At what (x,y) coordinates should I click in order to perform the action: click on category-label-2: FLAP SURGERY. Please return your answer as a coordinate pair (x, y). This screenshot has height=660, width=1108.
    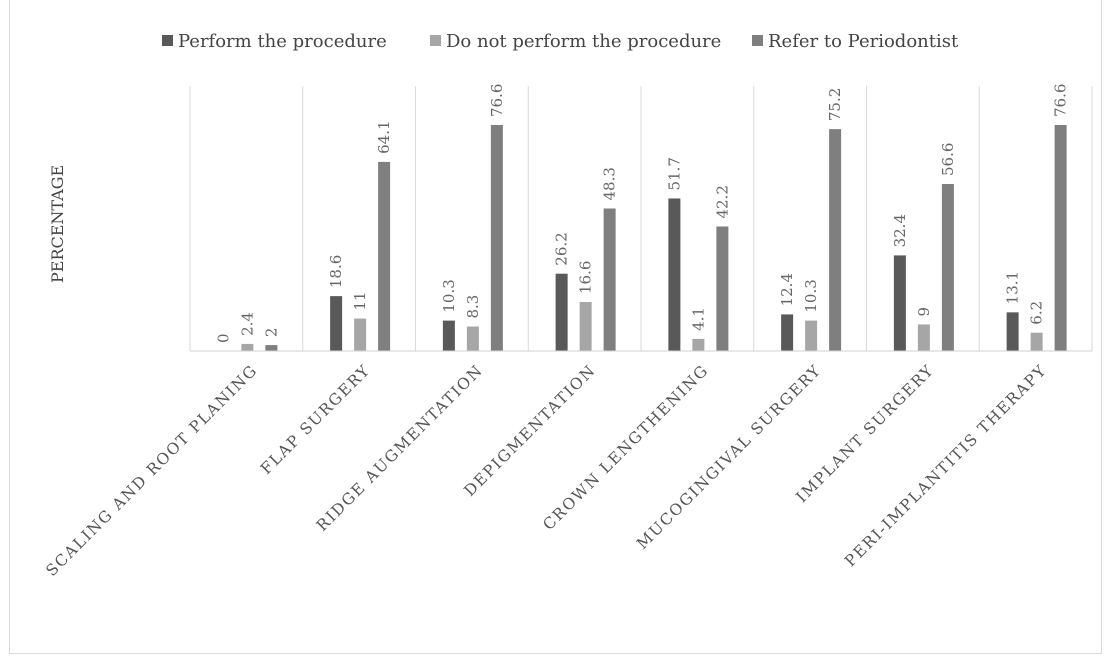
    Looking at the image, I should click on (315, 419).